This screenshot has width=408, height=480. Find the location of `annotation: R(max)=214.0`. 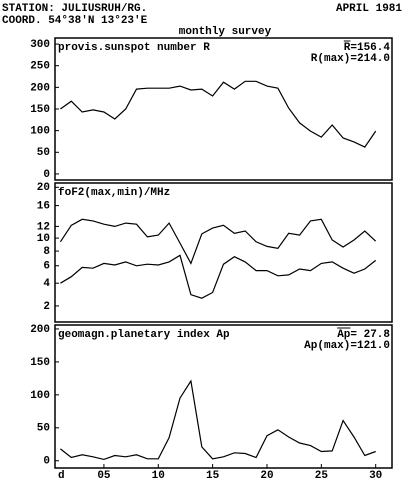

annotation: R(max)=214.0 is located at coordinates (350, 59).